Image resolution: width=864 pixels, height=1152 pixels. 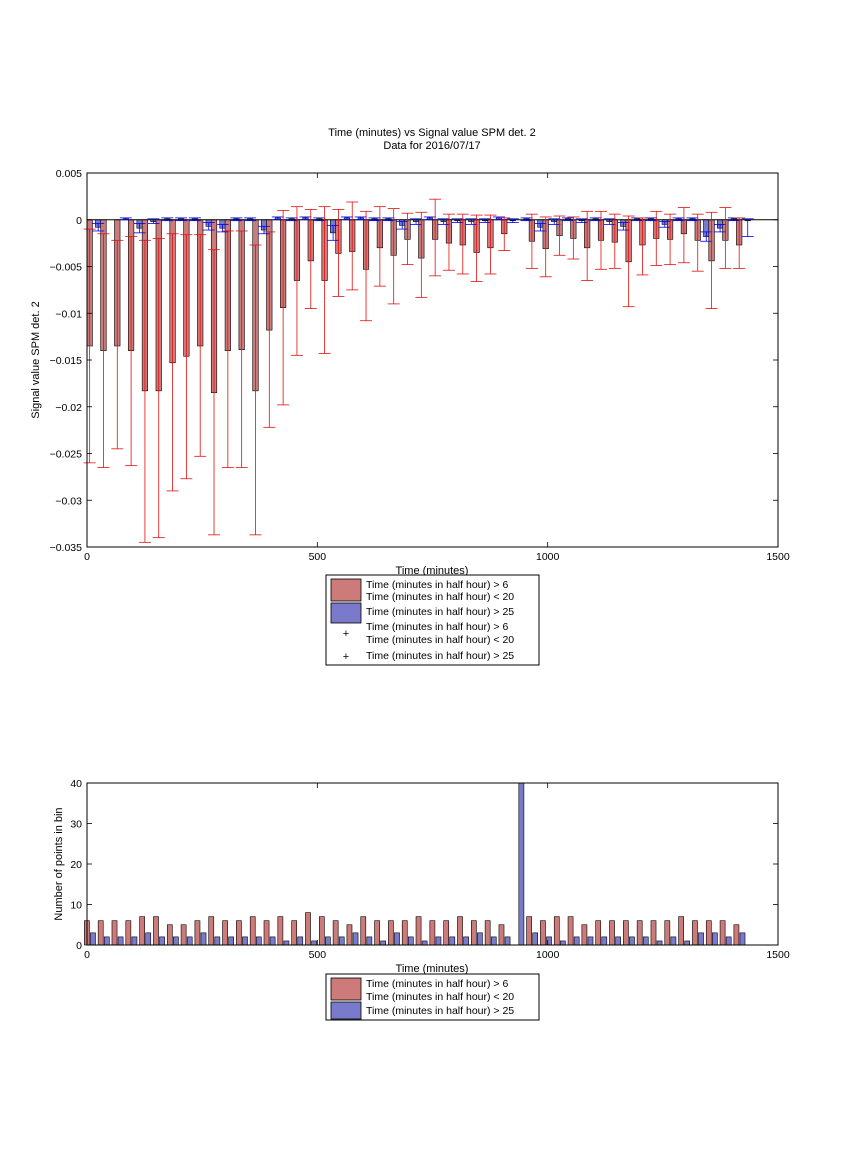 I want to click on y-tick-label: 40, so click(x=76, y=784).